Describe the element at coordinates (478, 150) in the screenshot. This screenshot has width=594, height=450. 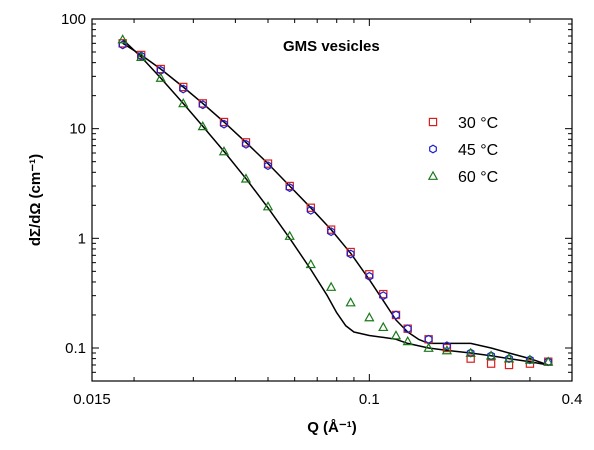
I see `legend-label: 45 °C` at that location.